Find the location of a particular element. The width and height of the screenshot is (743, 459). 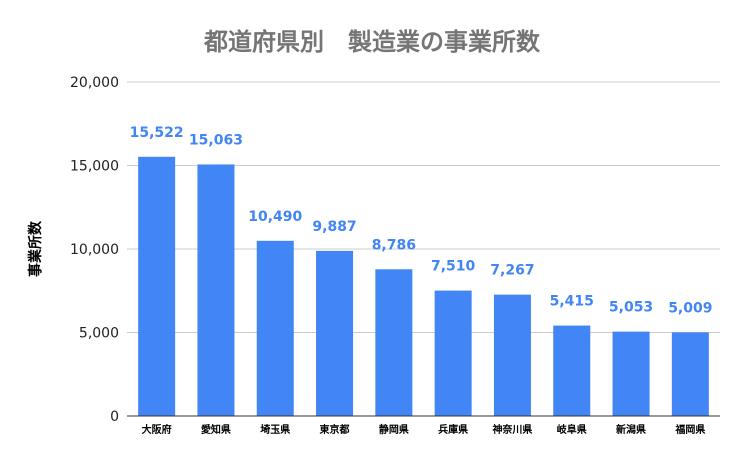

y-axis-label: 事業所数 is located at coordinates (35, 248).